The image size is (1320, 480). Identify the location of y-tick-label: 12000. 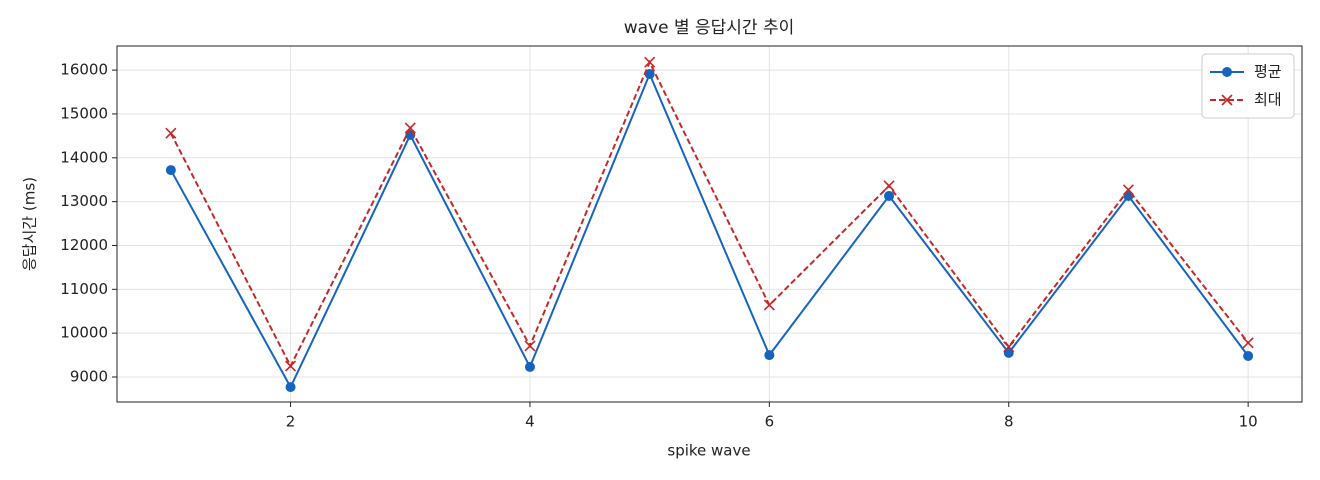
(84, 245).